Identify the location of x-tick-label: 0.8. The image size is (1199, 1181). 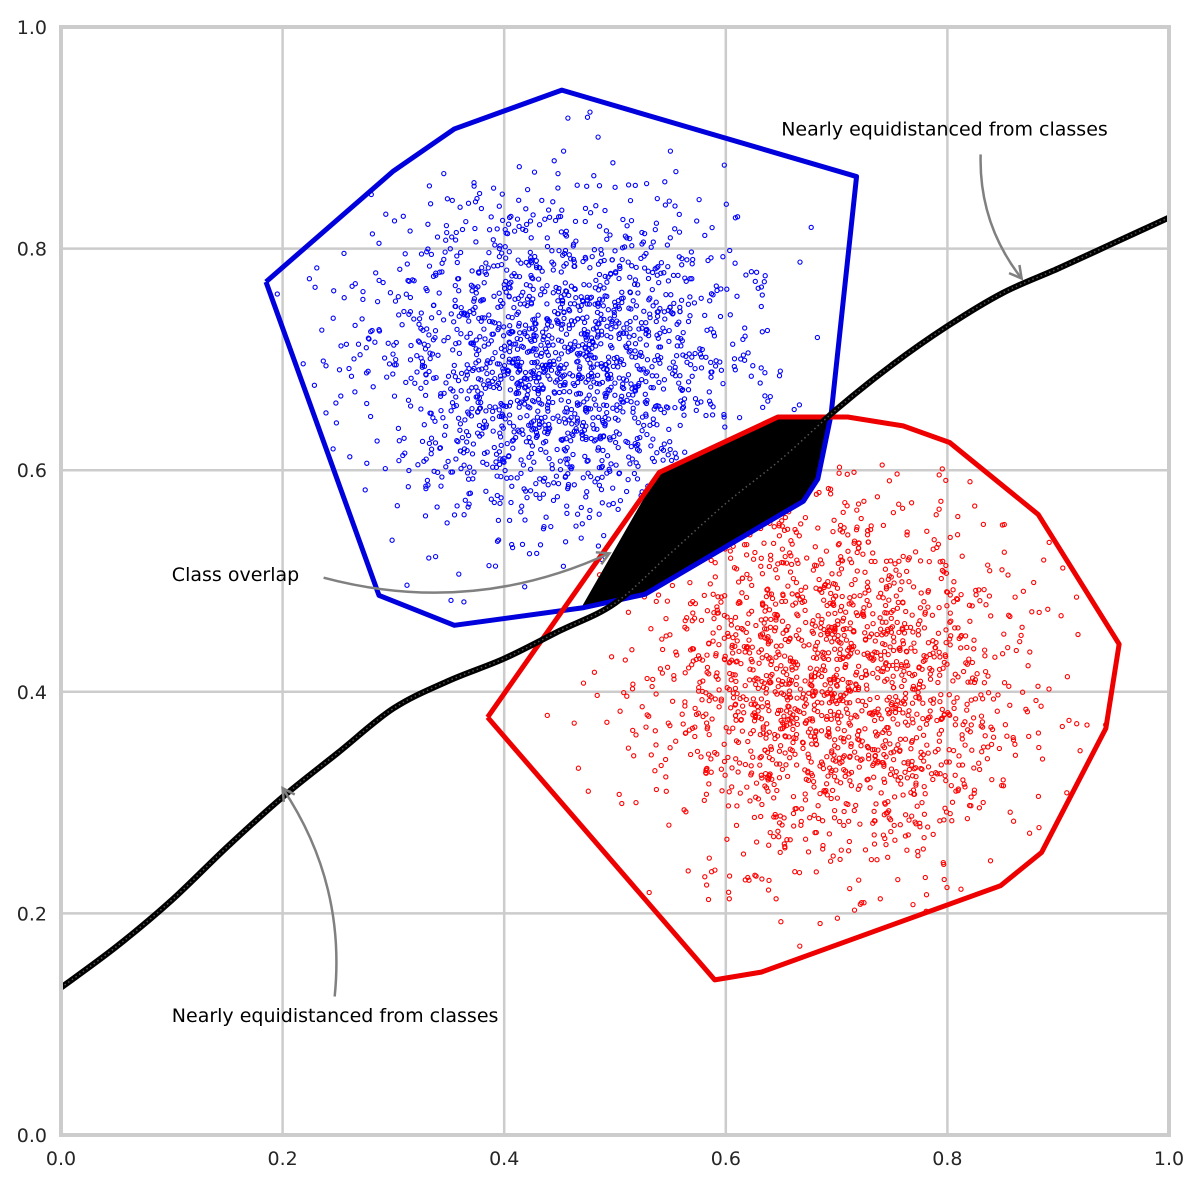
(947, 1159).